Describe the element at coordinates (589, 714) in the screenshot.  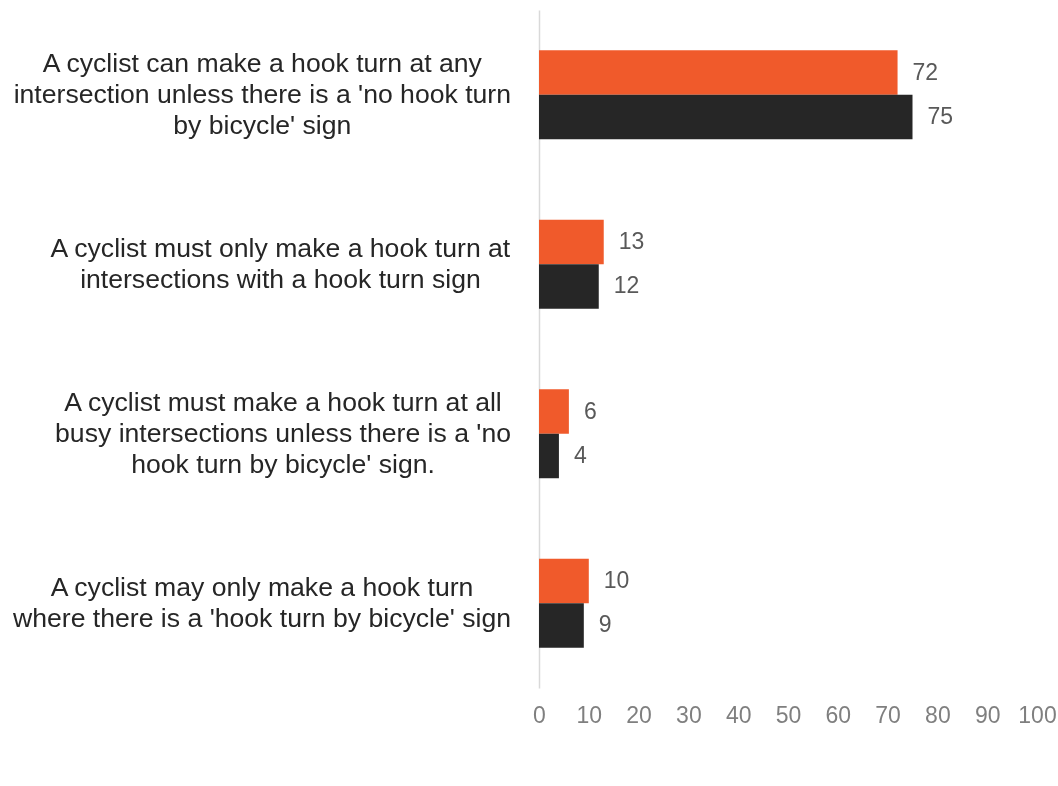
I see `x-tick-label: 10` at that location.